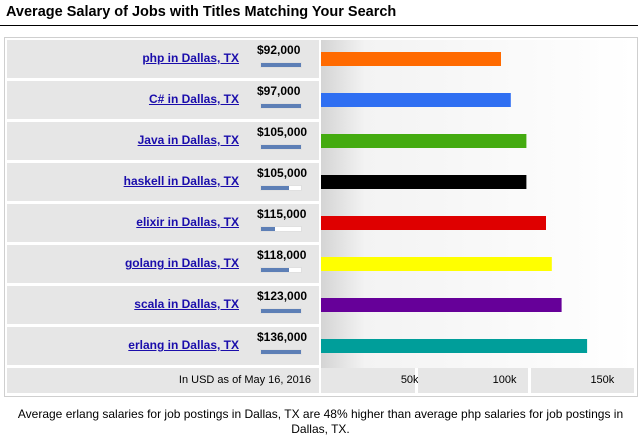 This screenshot has height=442, width=643. I want to click on title-underline, so click(319, 25).